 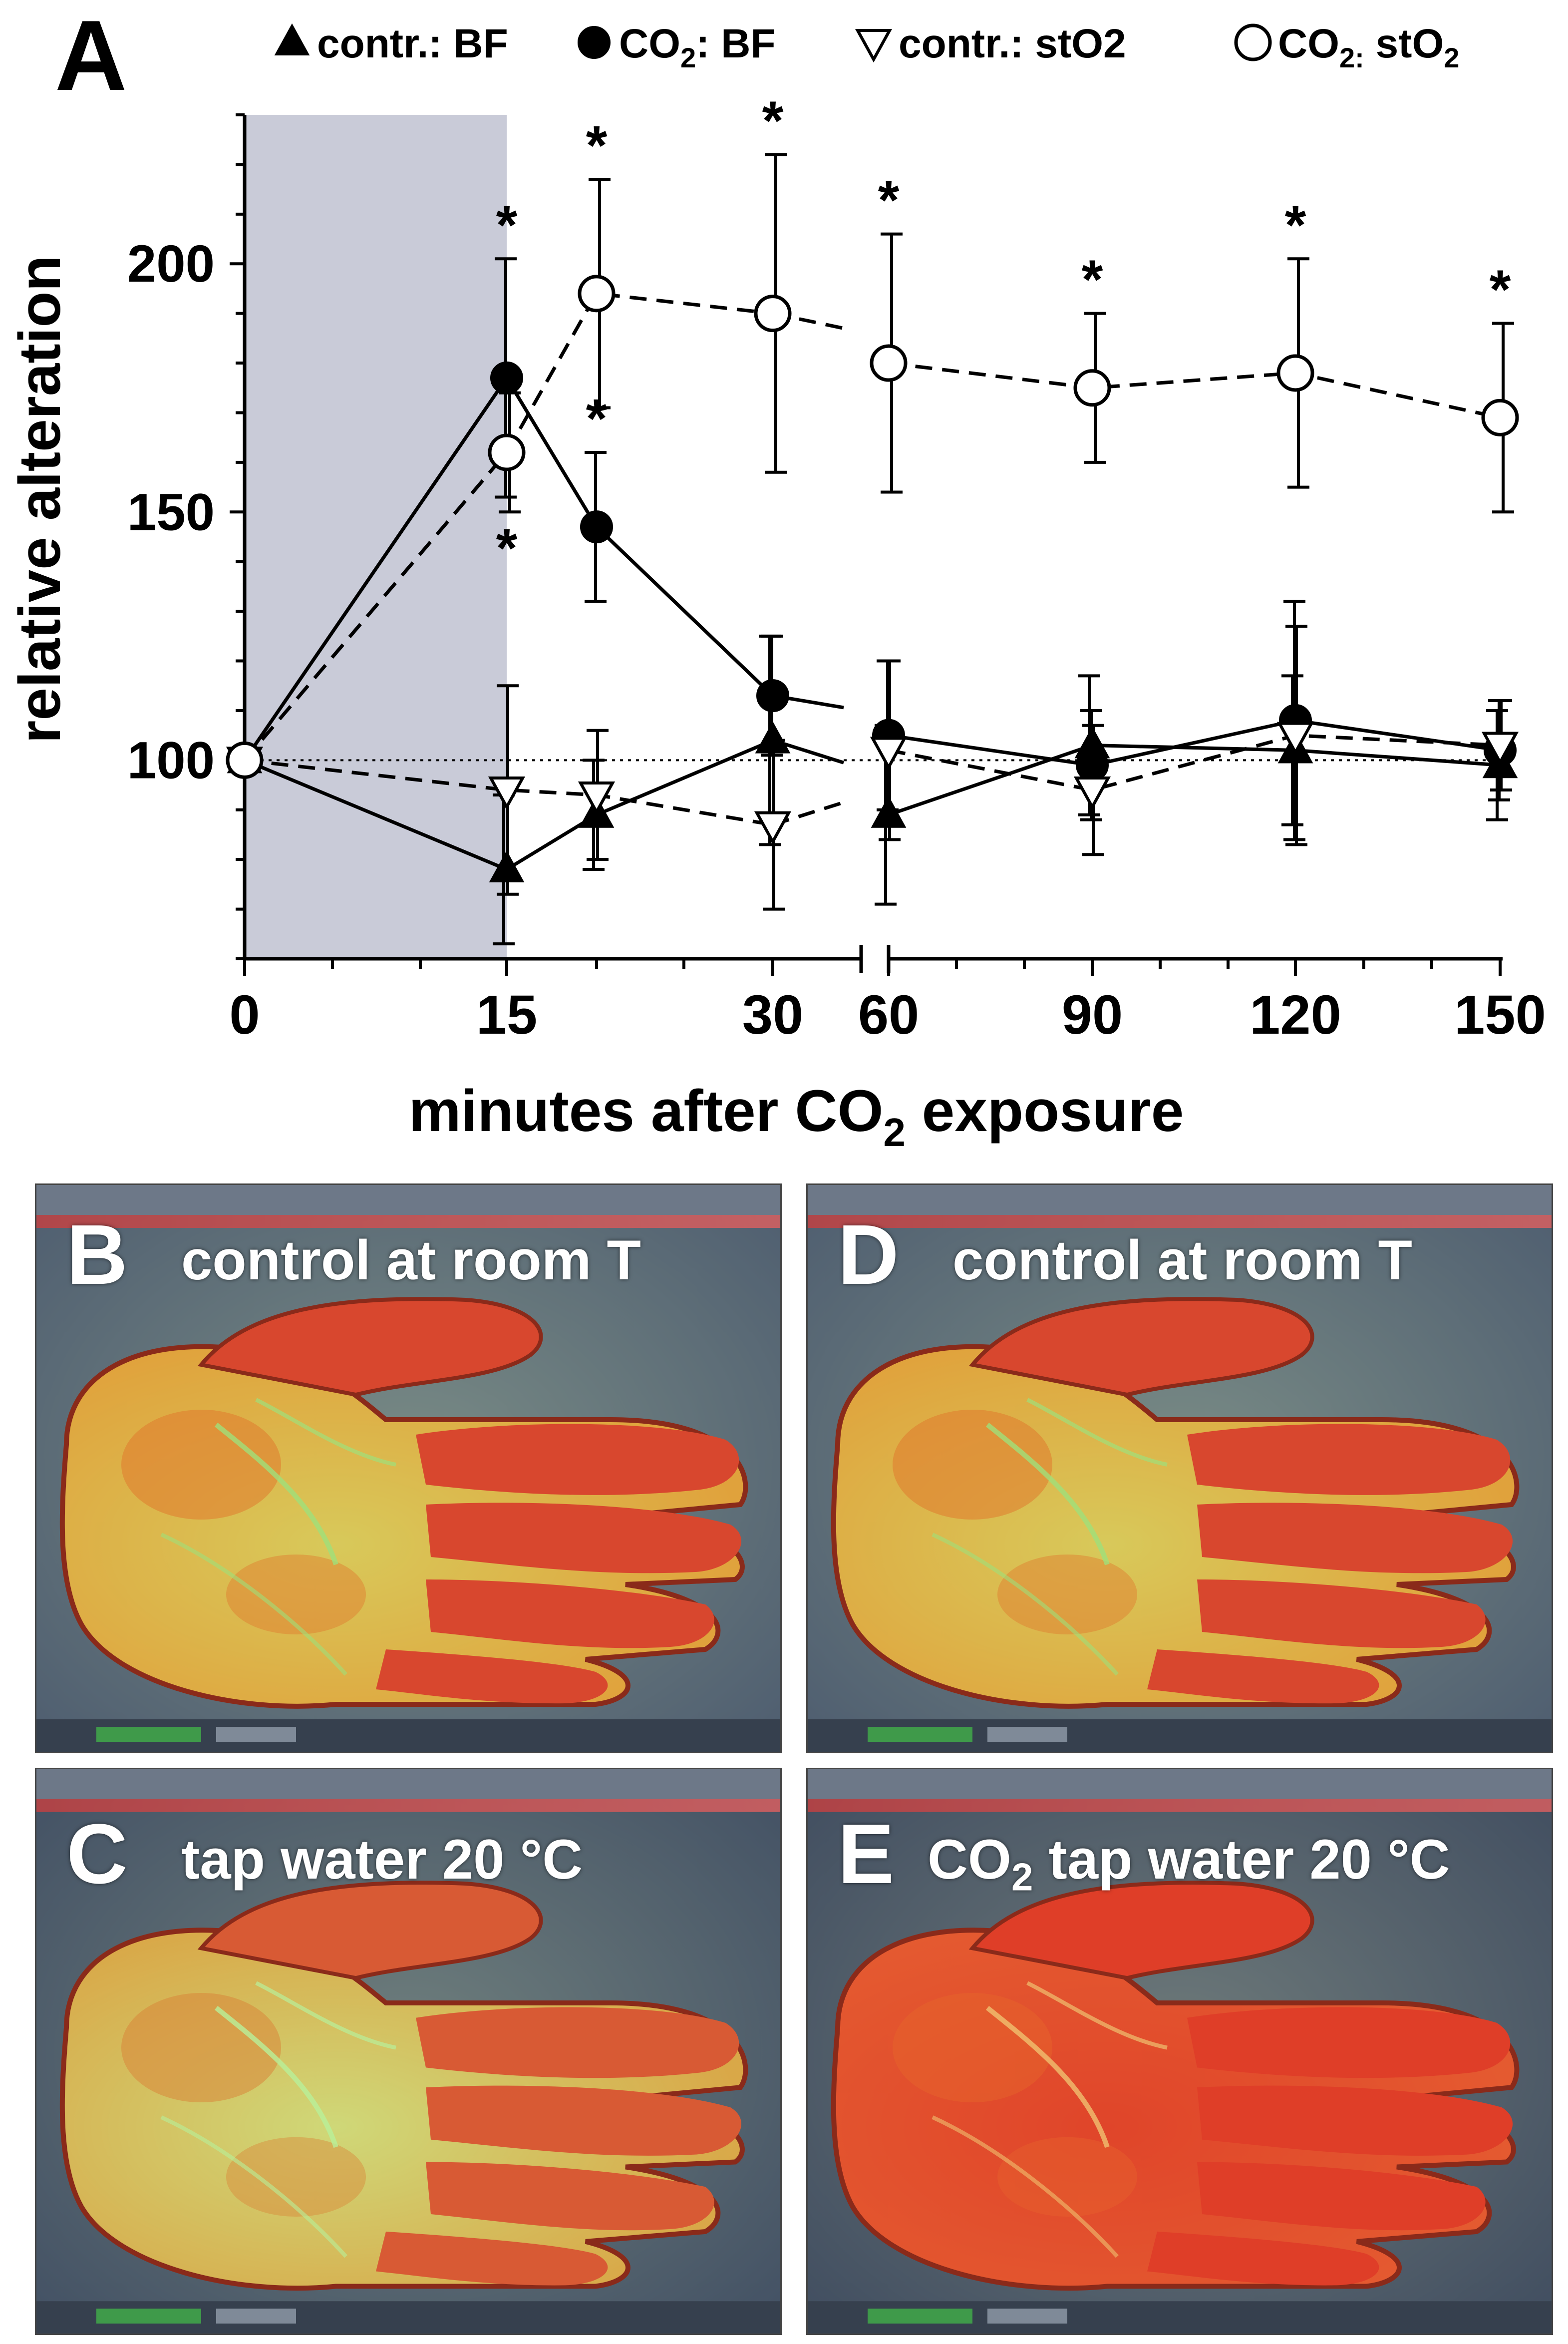 What do you see at coordinates (1347, 47) in the screenshot?
I see `legend-item: CO2: stO2` at bounding box center [1347, 47].